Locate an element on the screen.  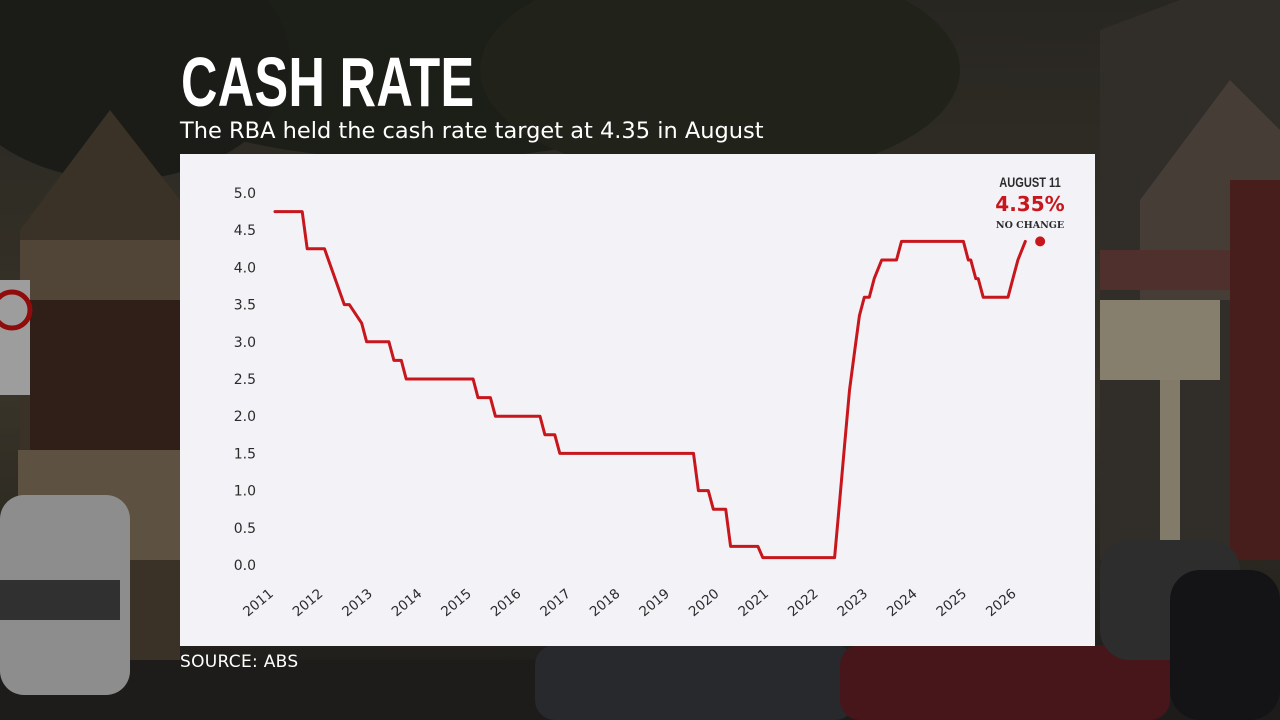
y-tick-label: 5.0 is located at coordinates (245, 194).